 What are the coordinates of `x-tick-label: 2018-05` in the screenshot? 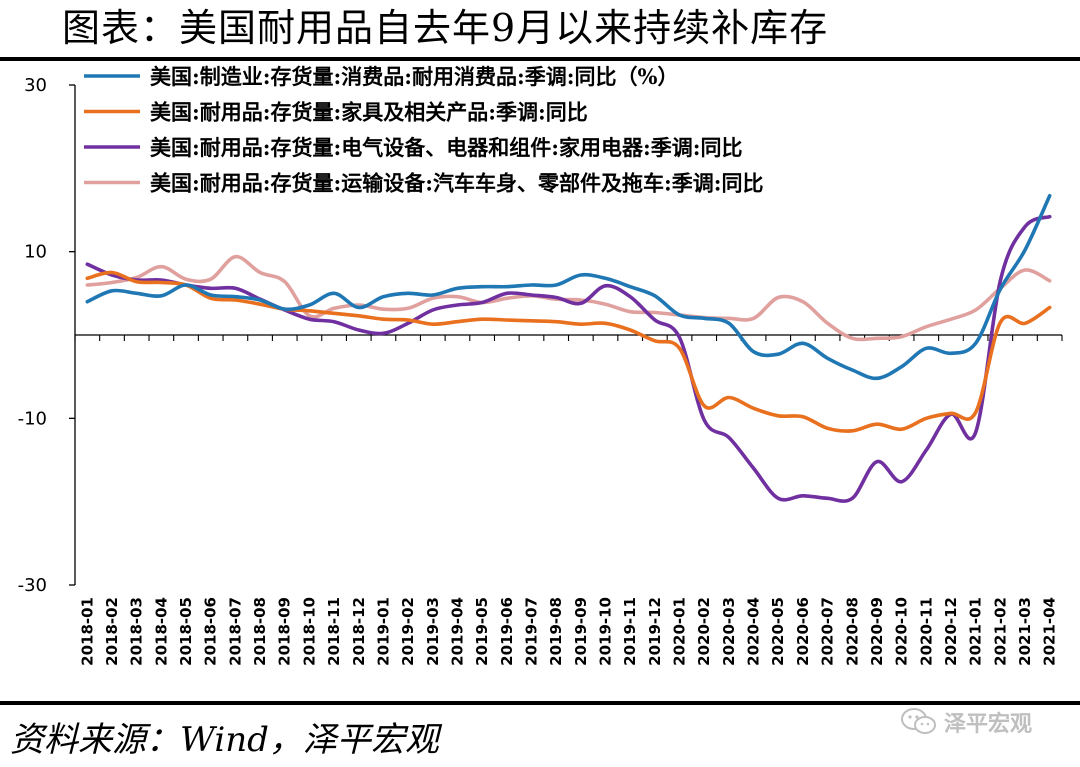 It's located at (186, 631).